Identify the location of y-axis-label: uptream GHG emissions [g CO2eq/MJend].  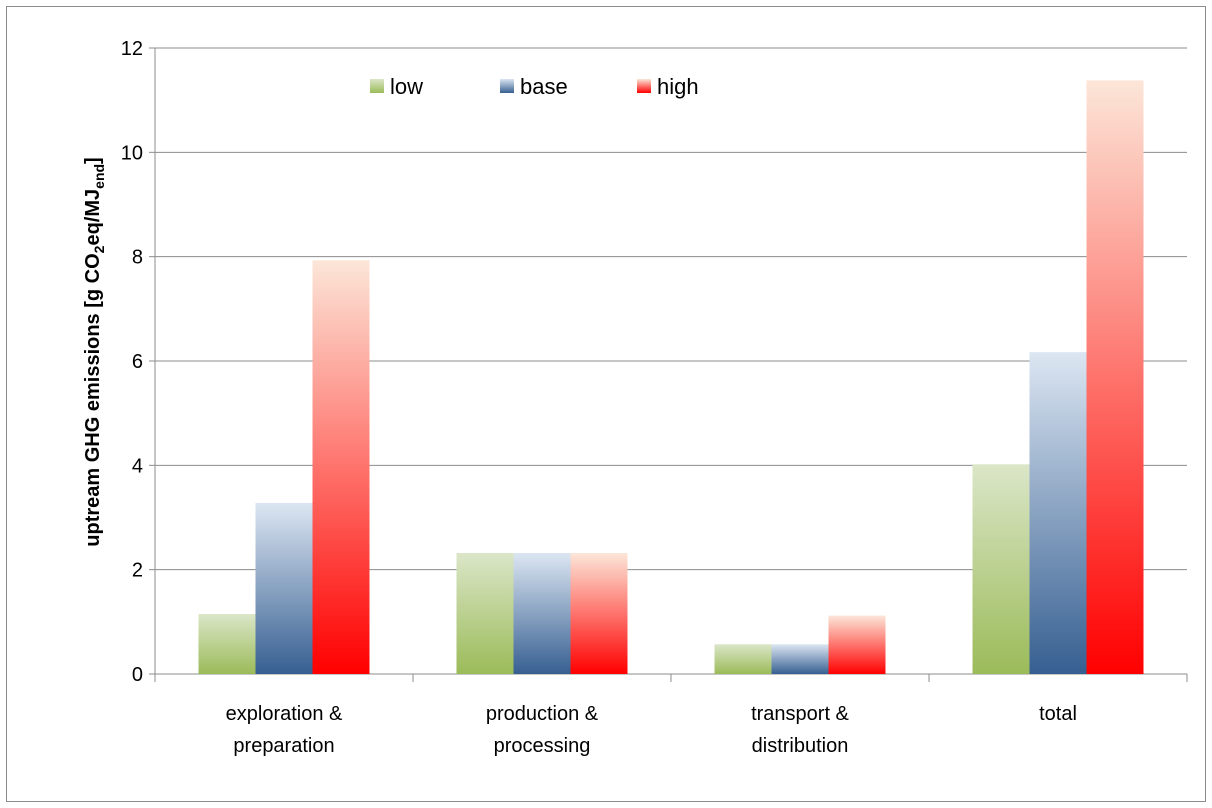
(94, 351).